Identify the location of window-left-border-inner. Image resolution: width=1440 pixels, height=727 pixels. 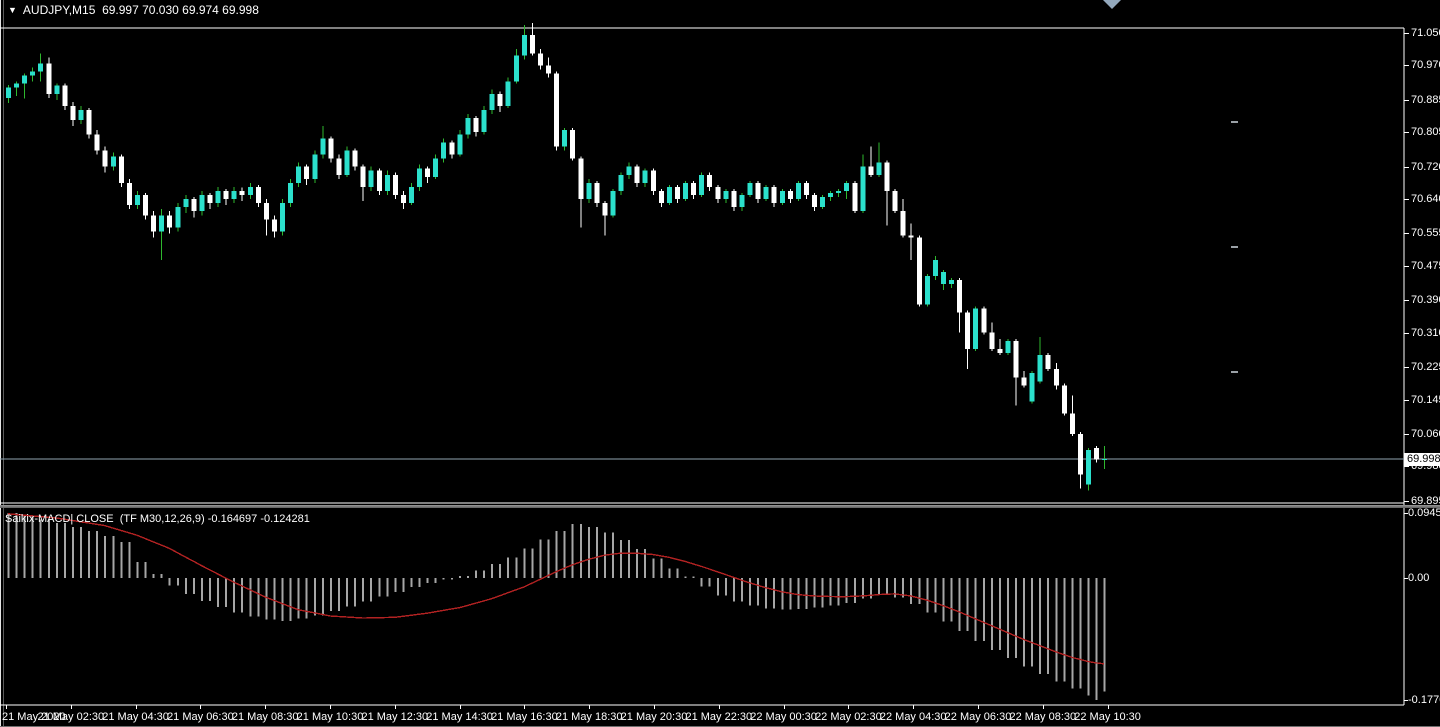
(3, 363).